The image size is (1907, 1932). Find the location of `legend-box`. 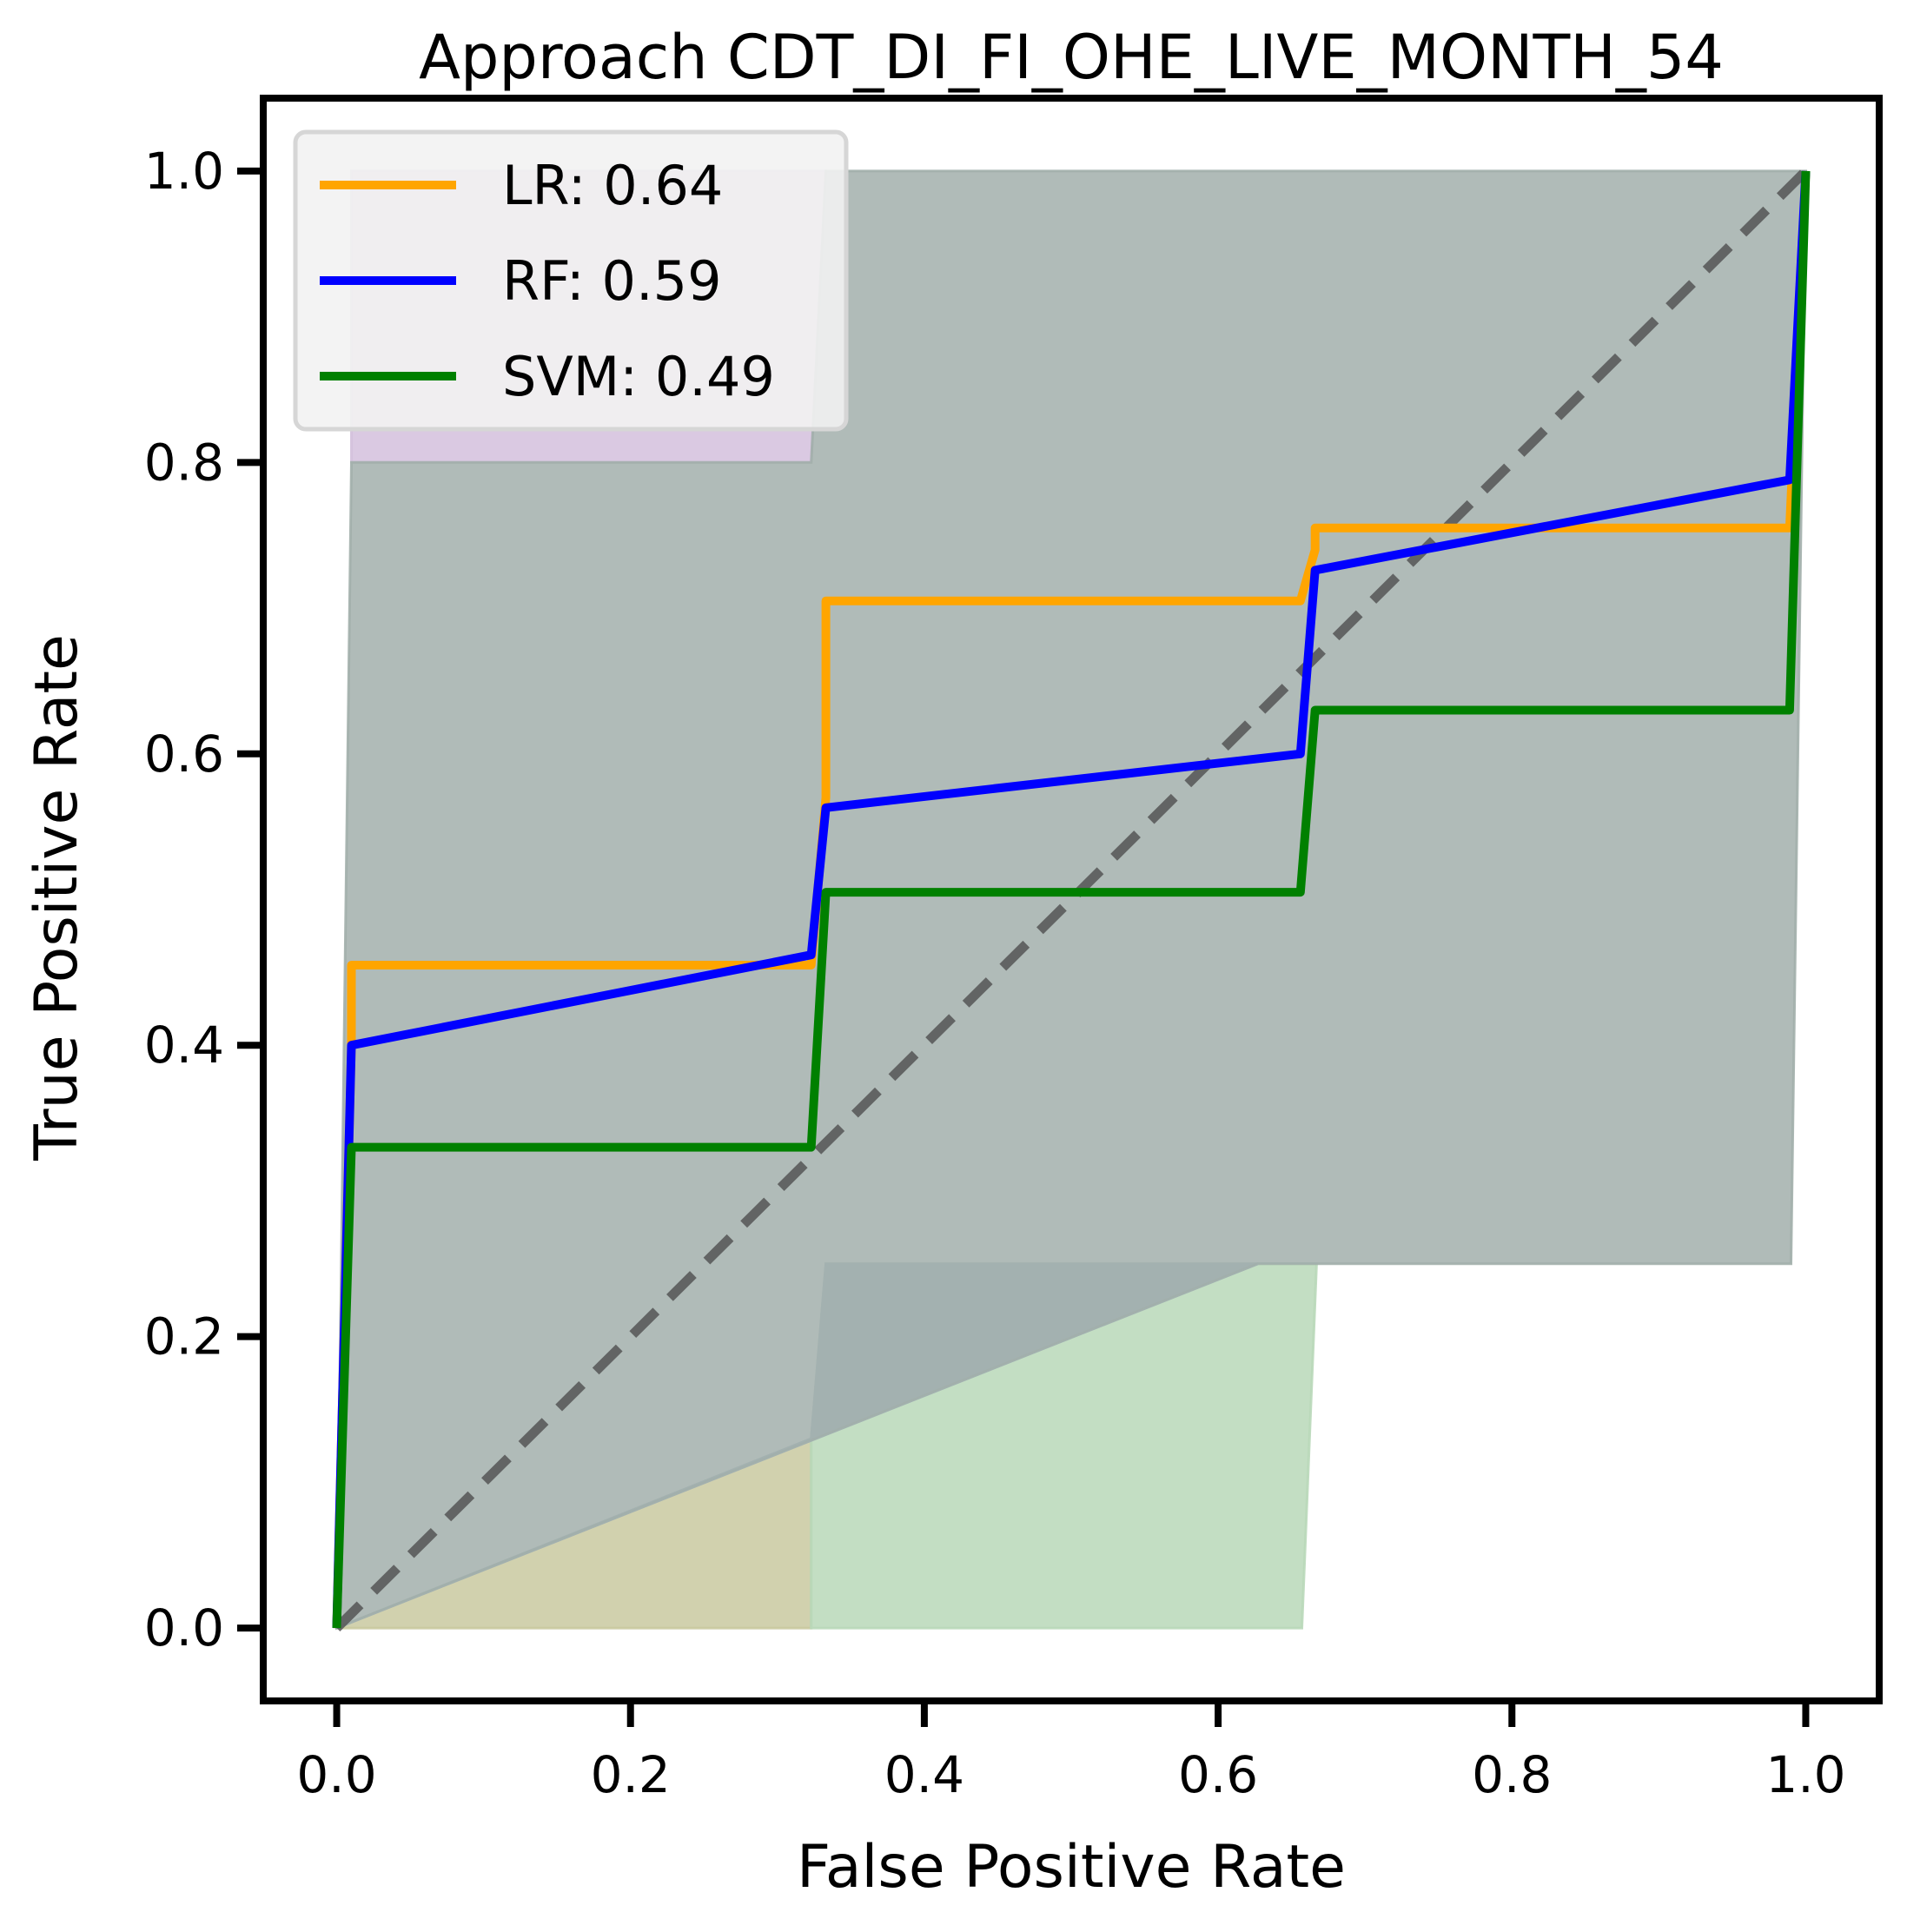

legend-box is located at coordinates (571, 280).